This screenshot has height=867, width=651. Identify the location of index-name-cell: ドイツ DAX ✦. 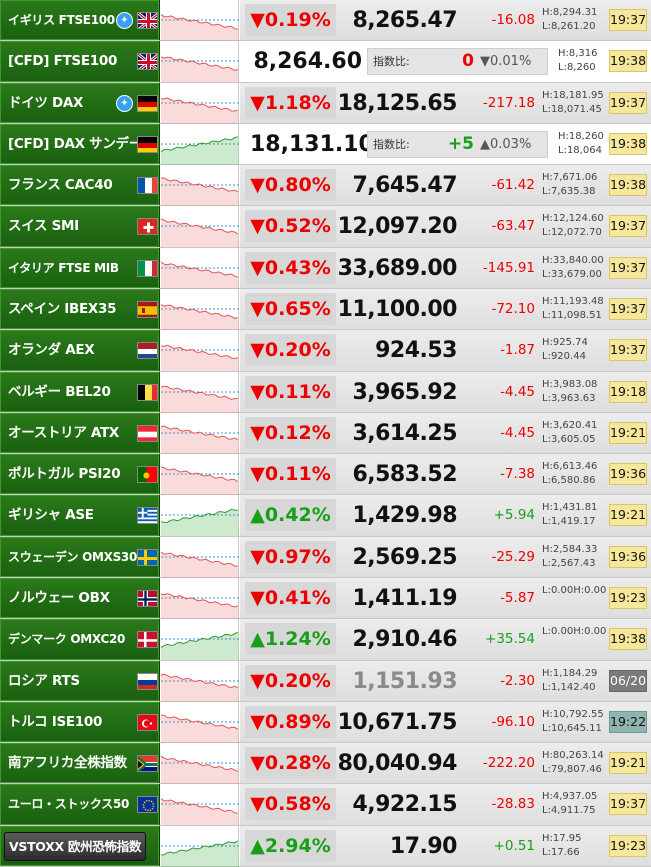
(80, 102).